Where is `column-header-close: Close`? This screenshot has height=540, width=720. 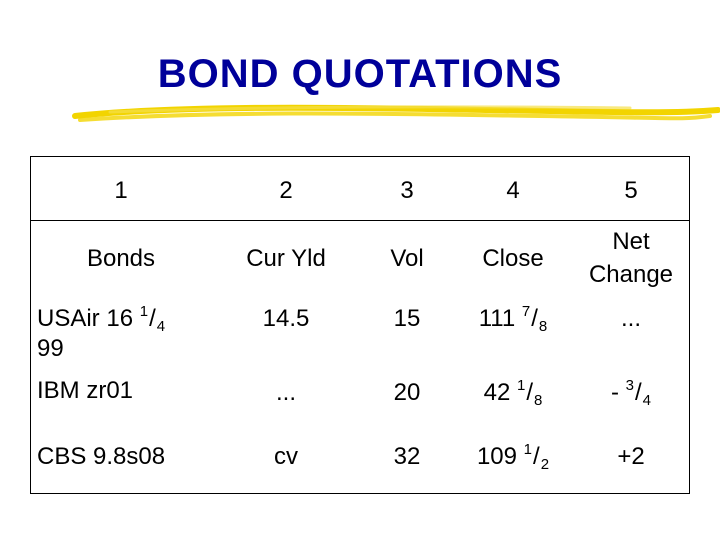 column-header-close: Close is located at coordinates (513, 258).